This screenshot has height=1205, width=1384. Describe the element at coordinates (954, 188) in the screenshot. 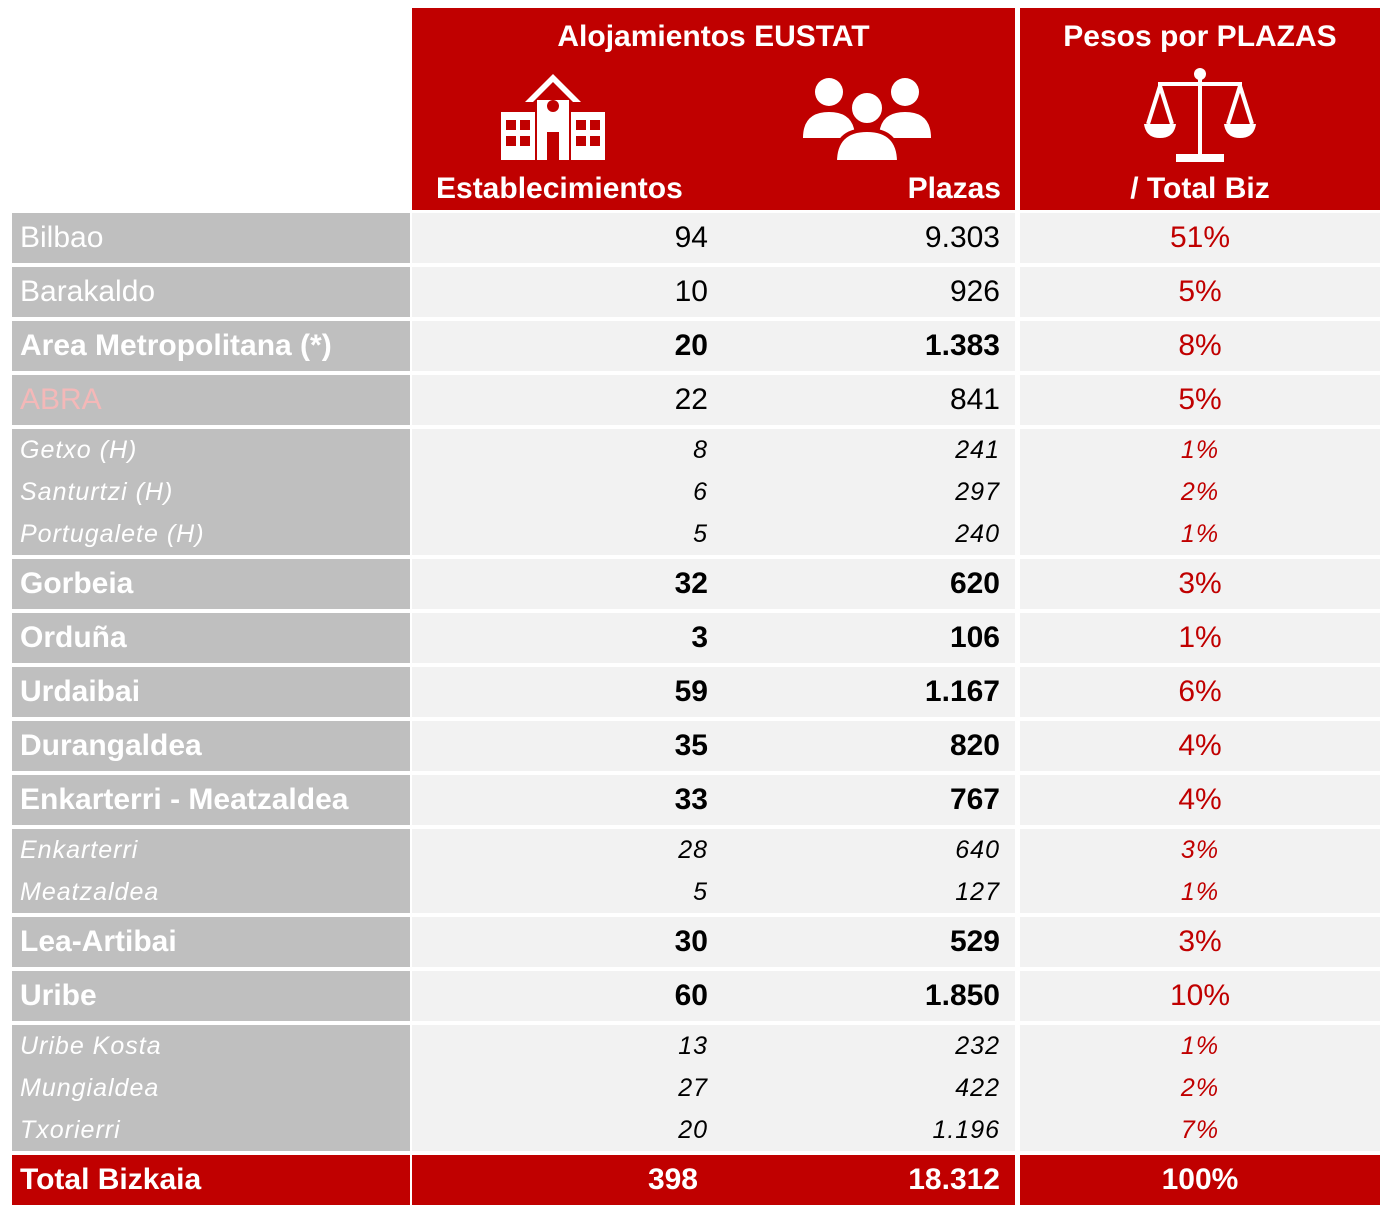

I see `col-plazas: Plazas` at that location.